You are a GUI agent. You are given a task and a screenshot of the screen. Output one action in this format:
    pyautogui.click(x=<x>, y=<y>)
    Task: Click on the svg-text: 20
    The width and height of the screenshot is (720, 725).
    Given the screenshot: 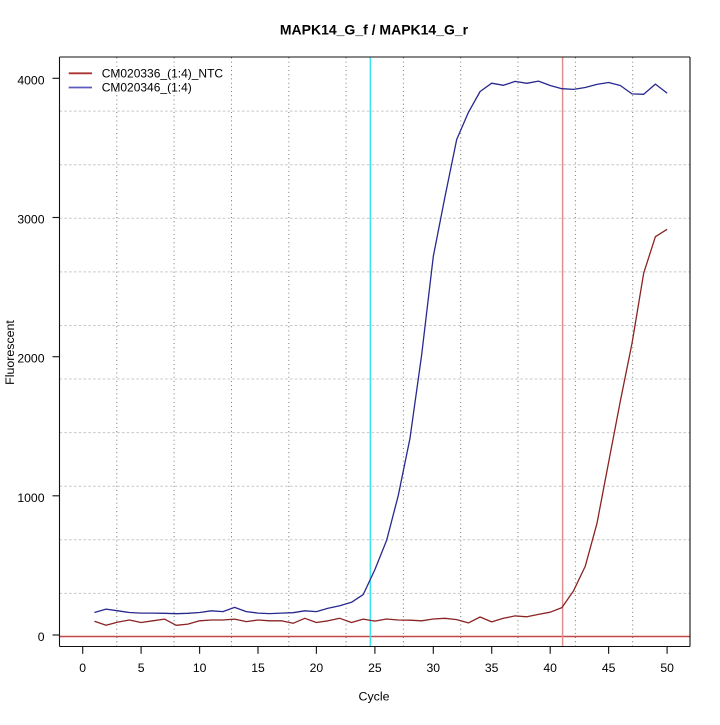 What is the action you would take?
    pyautogui.click(x=317, y=668)
    